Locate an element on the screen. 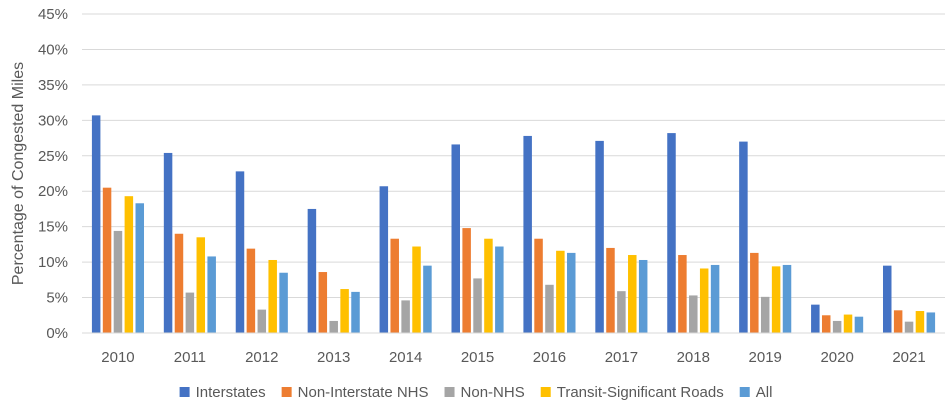  y-axis-label: Percentage of Congested Miles is located at coordinates (18, 173).